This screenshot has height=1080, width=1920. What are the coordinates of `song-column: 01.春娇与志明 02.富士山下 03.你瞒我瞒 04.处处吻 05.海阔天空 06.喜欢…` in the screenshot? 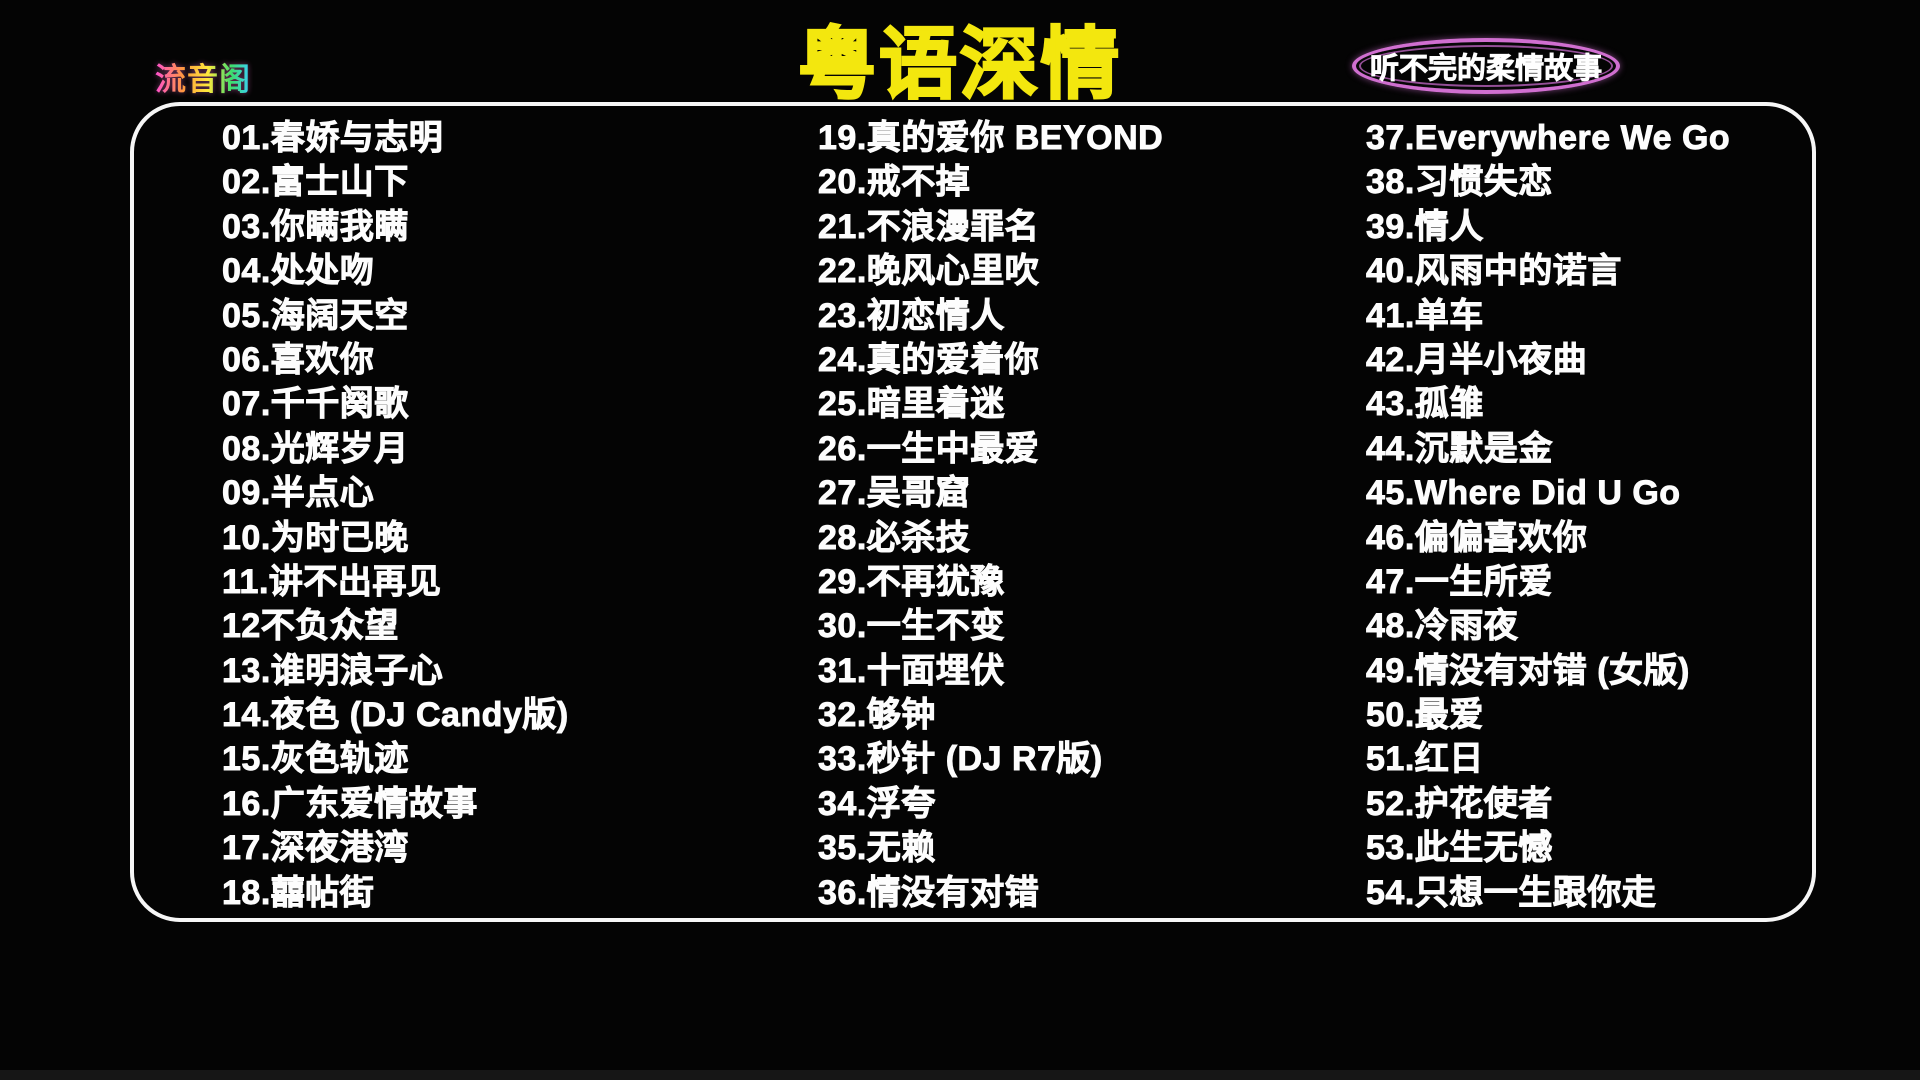 It's located at (395, 515).